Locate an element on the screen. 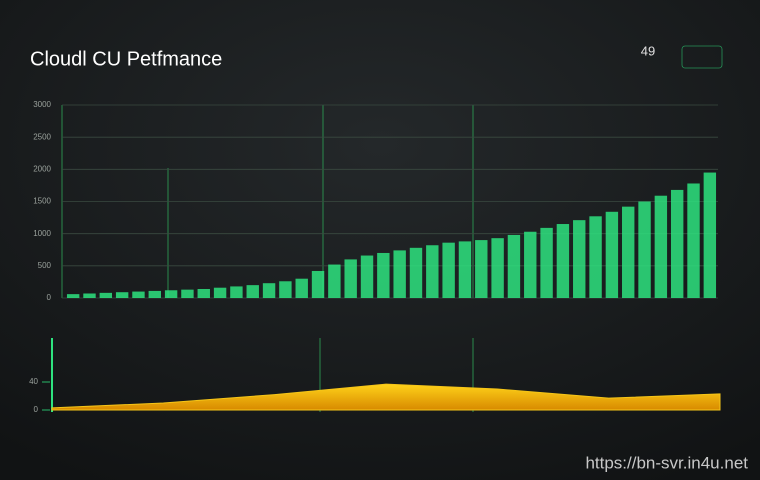 The width and height of the screenshot is (760, 480). y-tick-label: 1500 is located at coordinates (42, 201).